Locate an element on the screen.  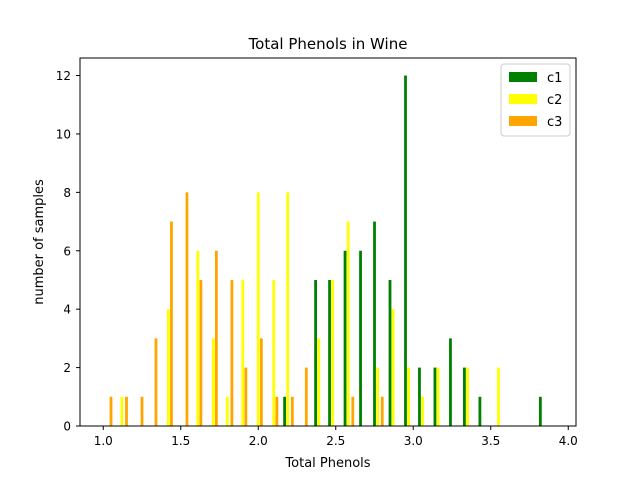
x-tick-label-3: 2.5 is located at coordinates (335, 441).